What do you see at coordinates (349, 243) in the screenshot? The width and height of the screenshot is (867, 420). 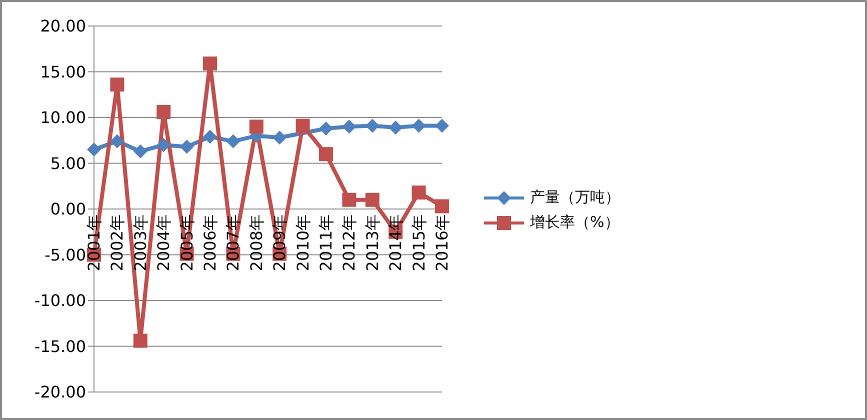 I see `x-tick-label: 2012年` at bounding box center [349, 243].